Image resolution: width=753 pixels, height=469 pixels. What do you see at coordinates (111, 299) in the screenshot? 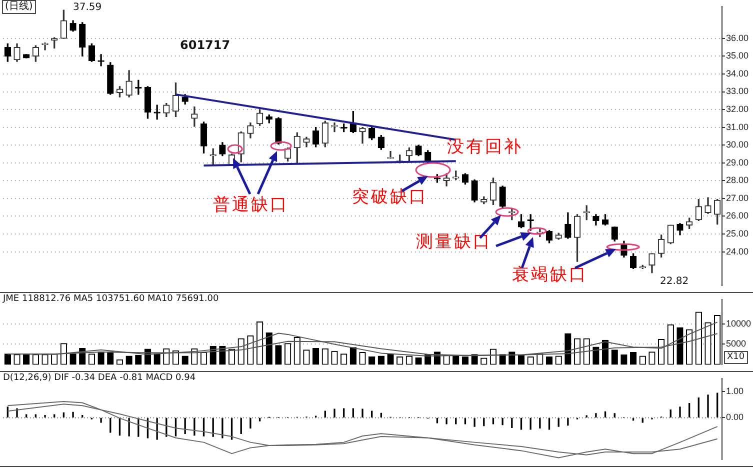
I see `chart-title: JME 118812.76 MA5 103751.60 MA10 75691.00` at bounding box center [111, 299].